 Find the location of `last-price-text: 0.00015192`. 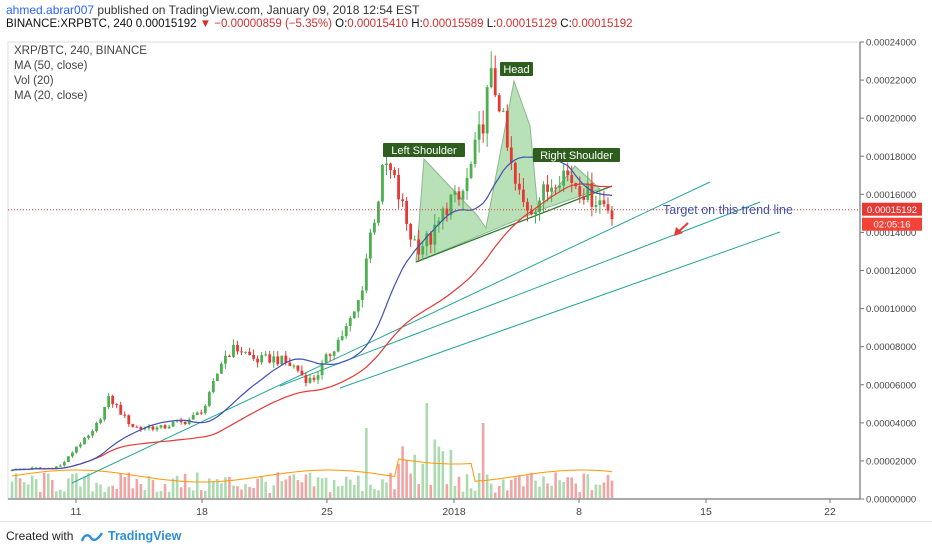

last-price-text: 0.00015192 is located at coordinates (892, 210).